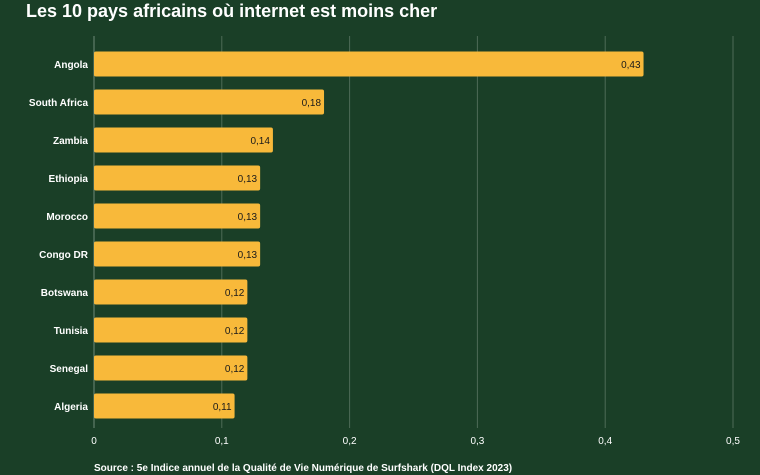 The height and width of the screenshot is (475, 760). I want to click on category-label: South Africa, so click(59, 103).